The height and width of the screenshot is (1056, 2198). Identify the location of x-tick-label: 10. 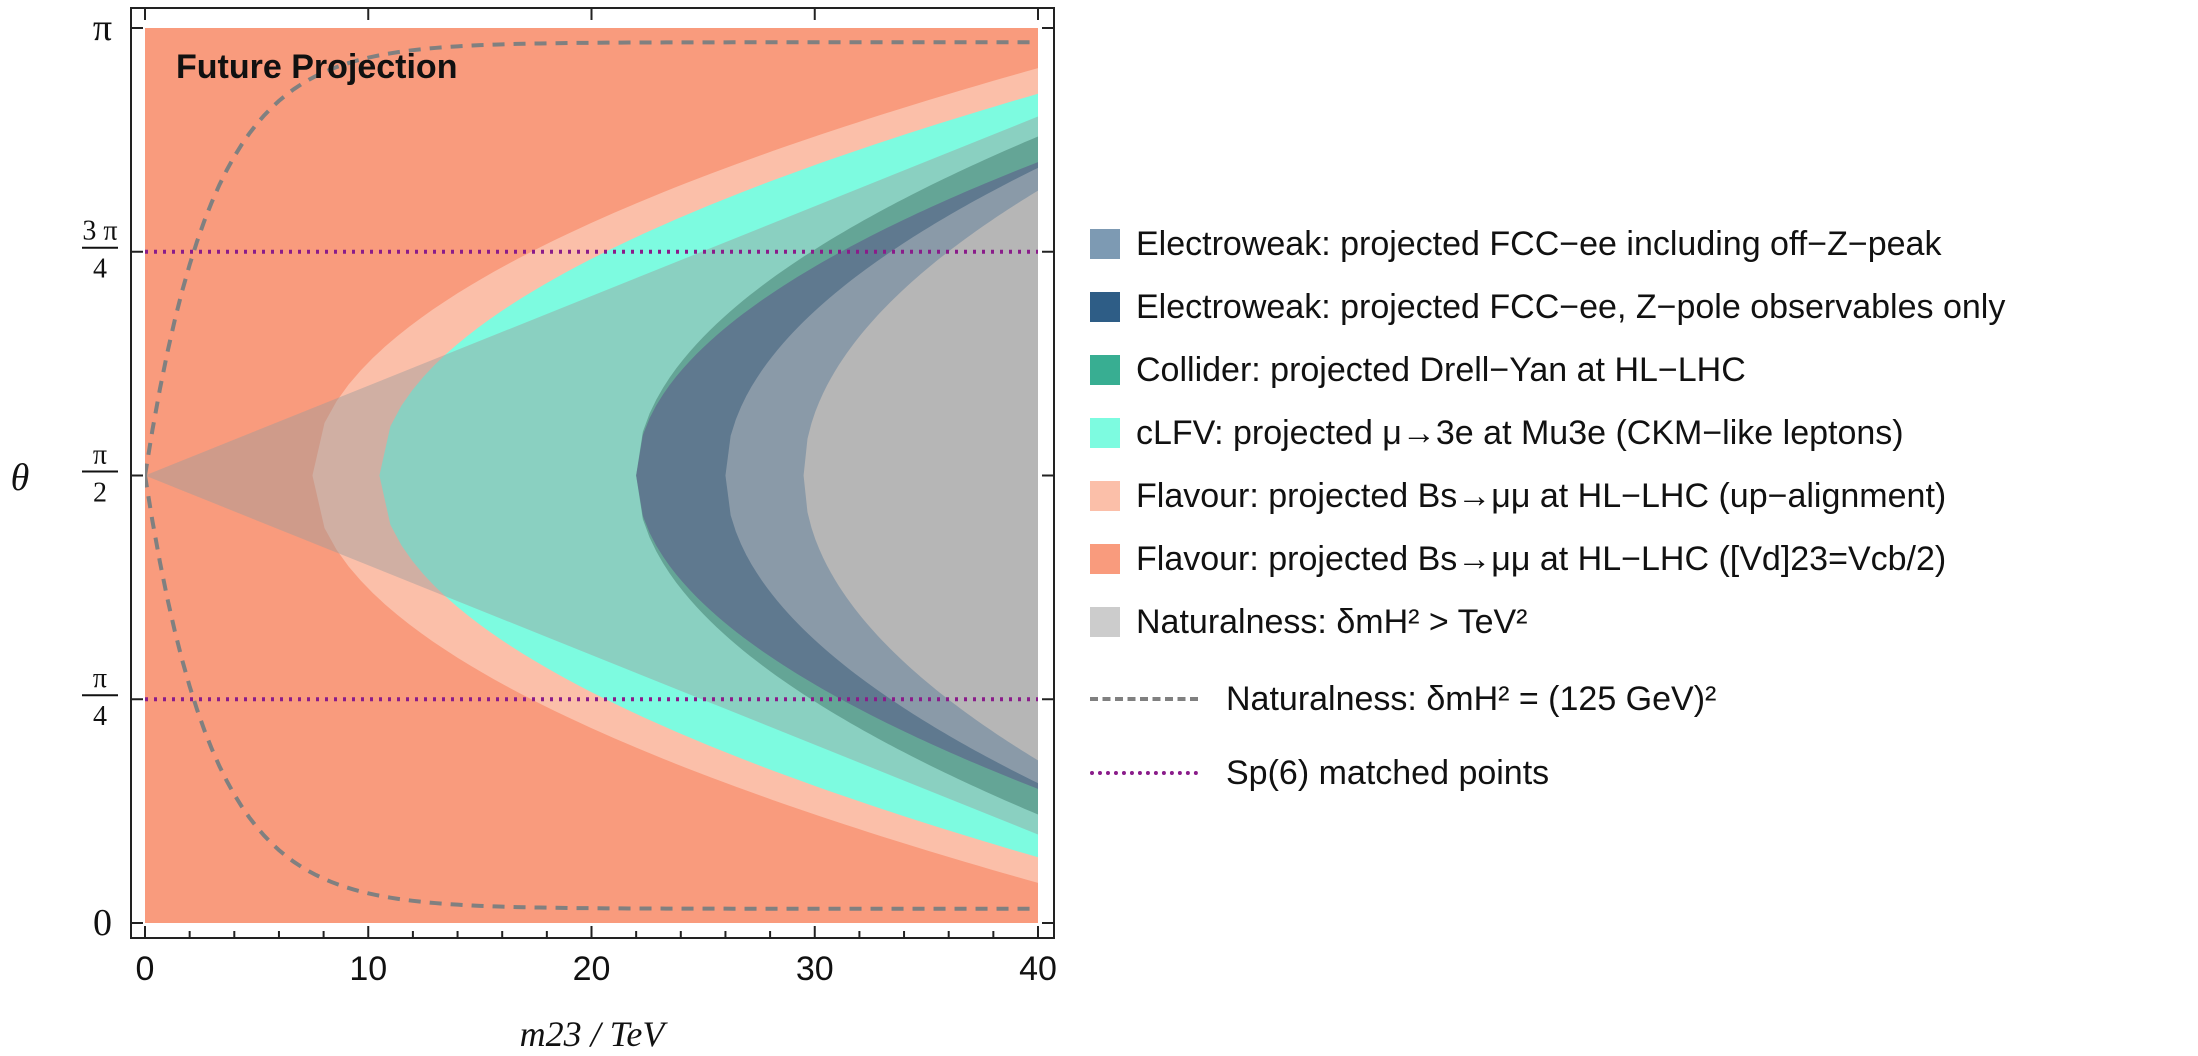
(368, 969).